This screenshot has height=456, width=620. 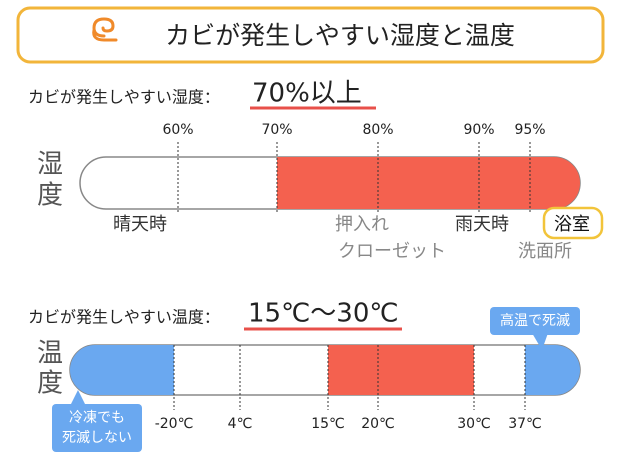 I want to click on place-label: 押入れ, so click(x=362, y=224).